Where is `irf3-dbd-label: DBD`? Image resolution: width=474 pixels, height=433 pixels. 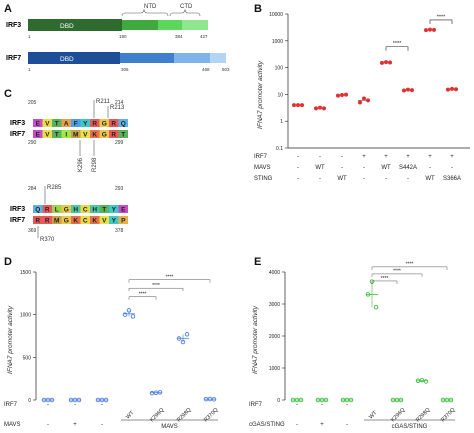
irf3-dbd-label: DBD is located at coordinates (67, 26).